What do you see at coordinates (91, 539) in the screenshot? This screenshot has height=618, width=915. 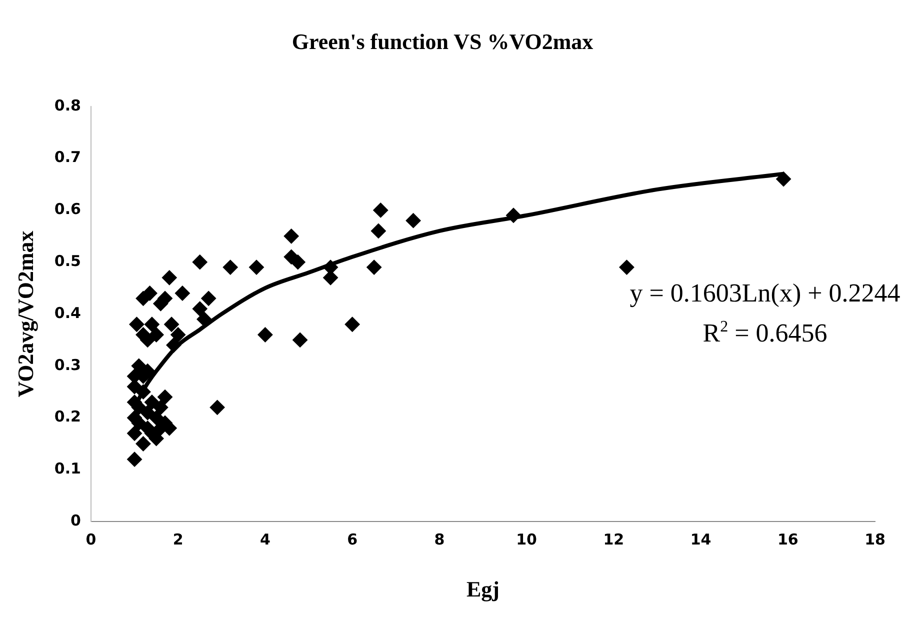 I see `x-tick-label: 0` at bounding box center [91, 539].